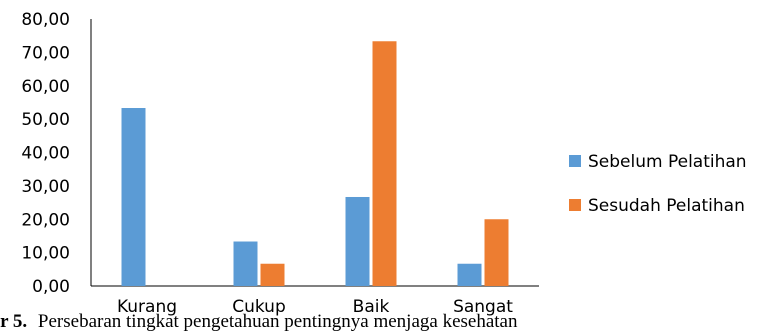 This screenshot has width=773, height=331. Describe the element at coordinates (483, 307) in the screenshot. I see `x-tick-label: Sangat` at that location.